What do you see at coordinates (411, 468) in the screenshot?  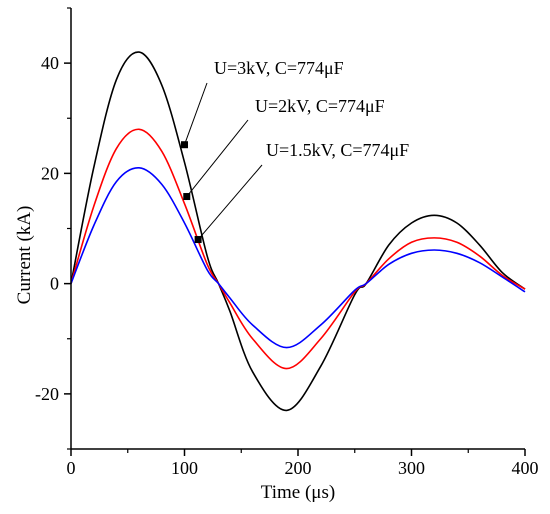 I see `x-tick-label: 300` at bounding box center [411, 468].